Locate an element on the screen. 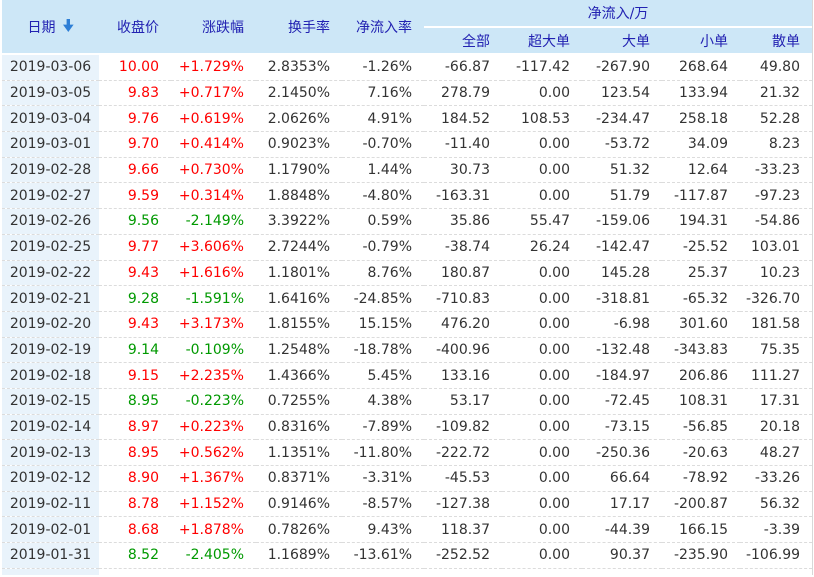 This screenshot has height=577, width=814. cell-inflow-rate: -18.78% is located at coordinates (383, 350).